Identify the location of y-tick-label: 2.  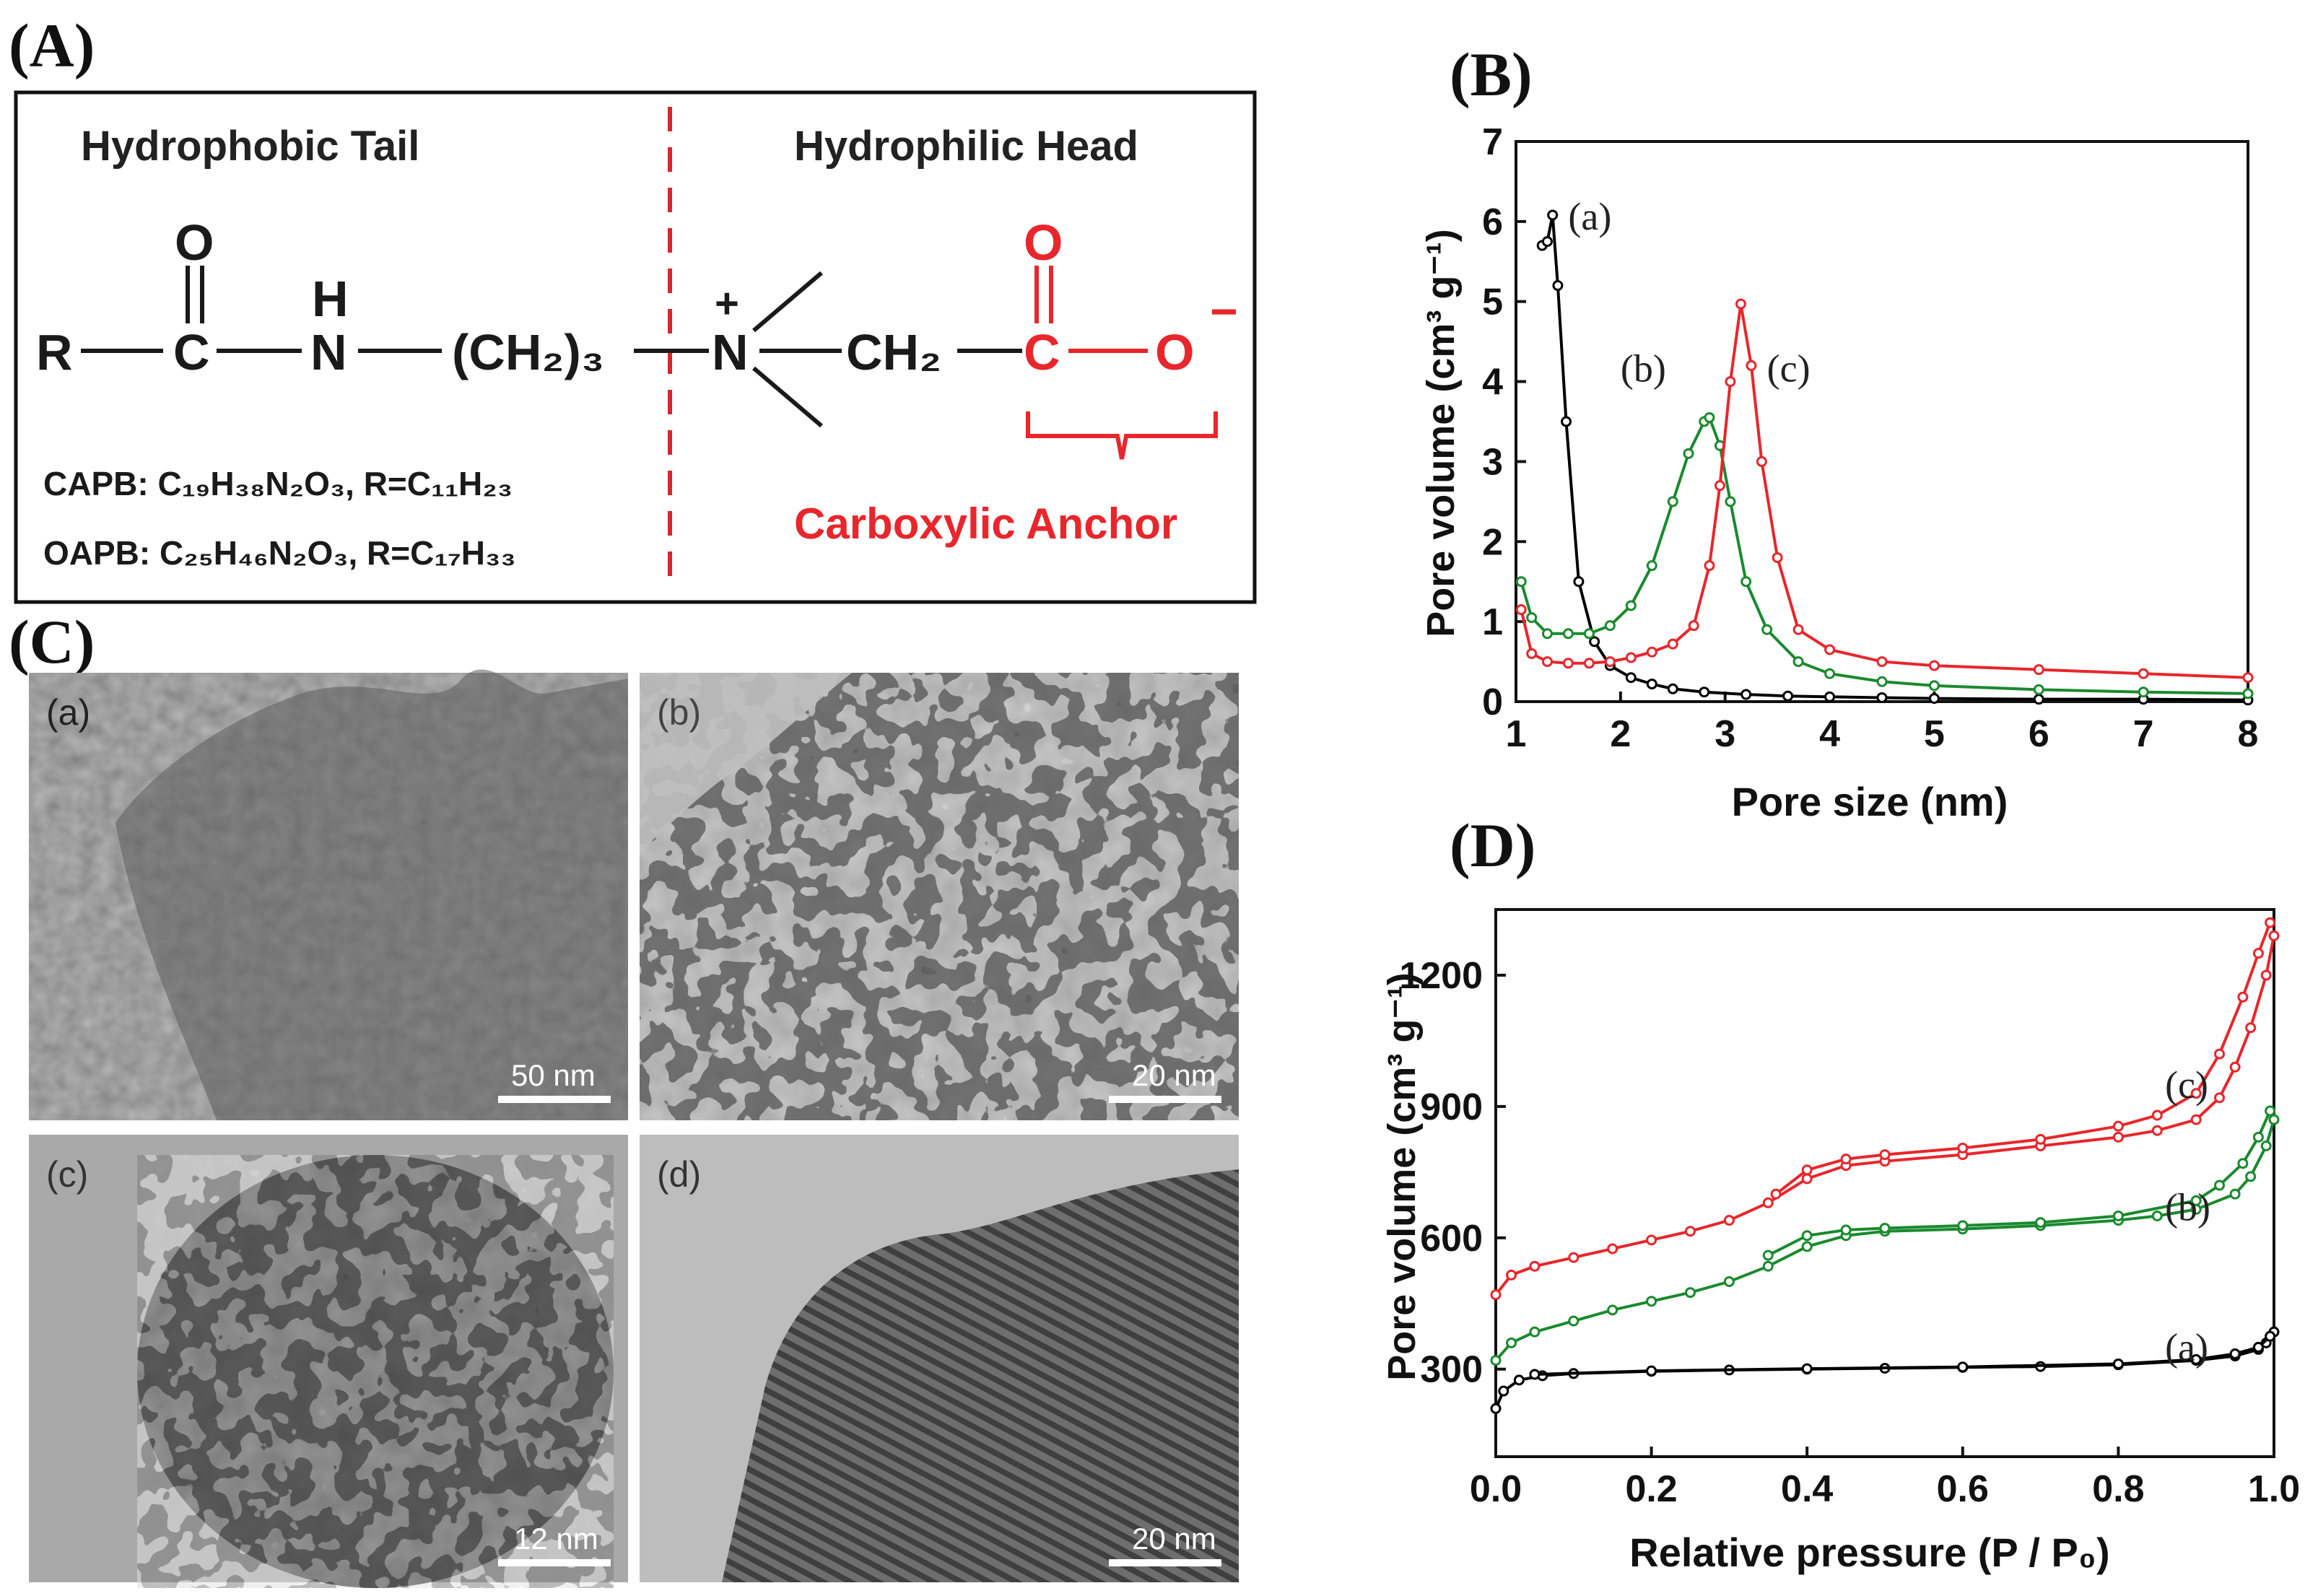
(1492, 542).